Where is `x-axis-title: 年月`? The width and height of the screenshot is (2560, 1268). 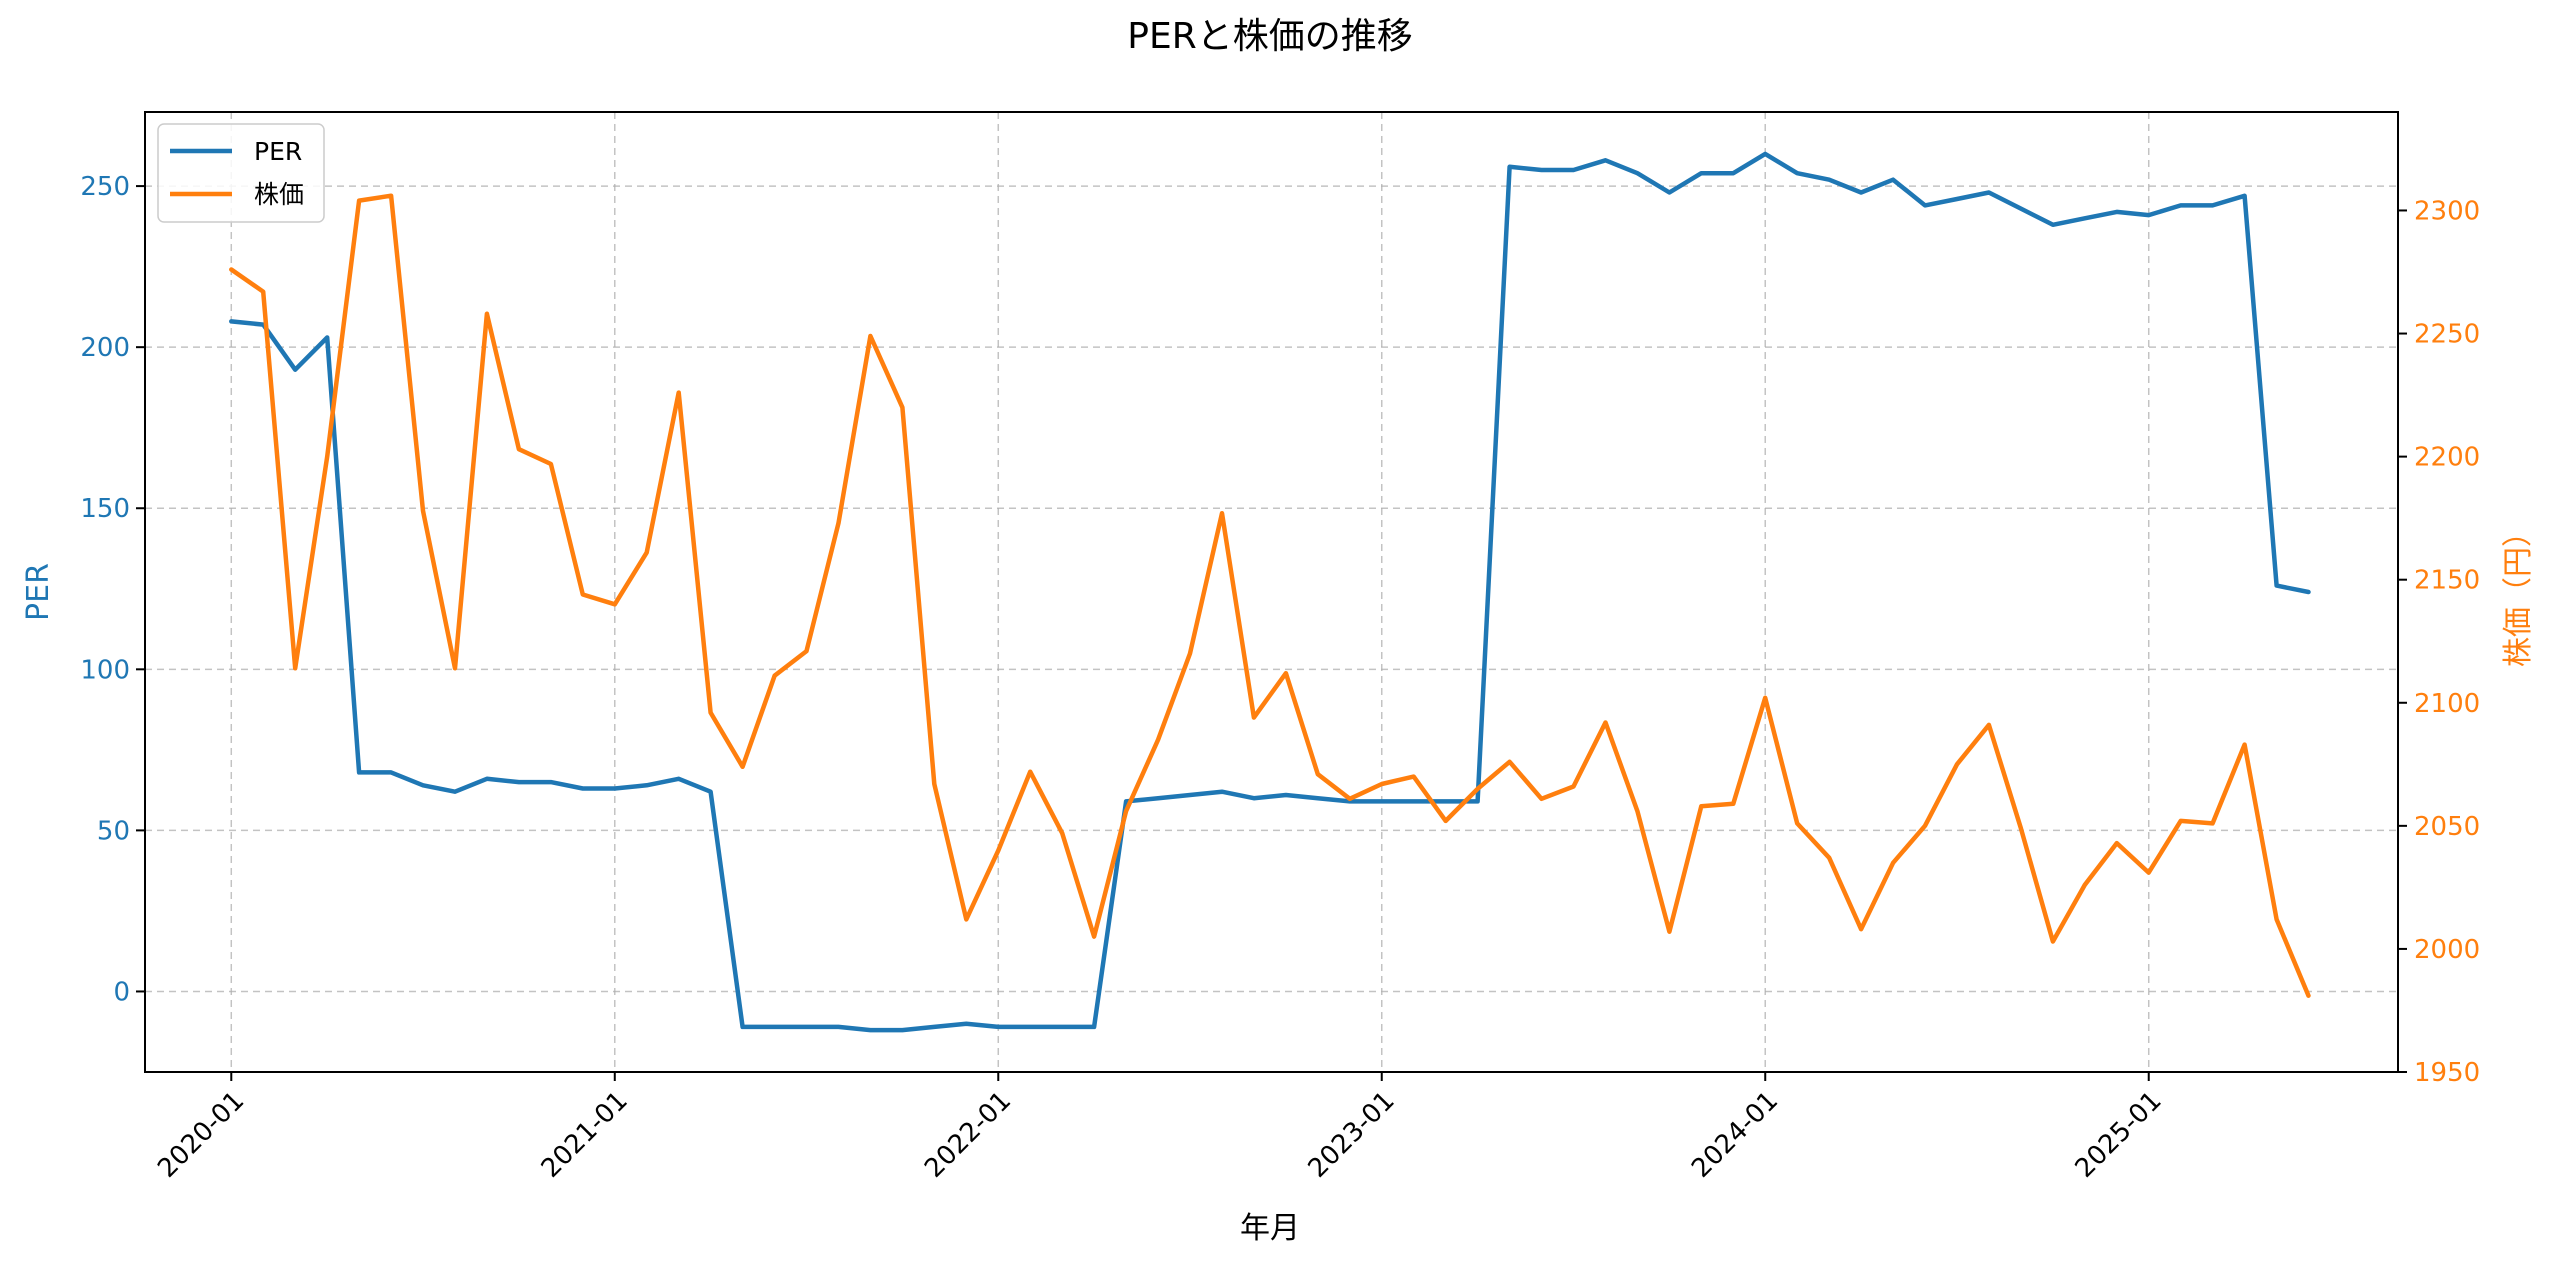
x-axis-title: 年月 is located at coordinates (1270, 1228).